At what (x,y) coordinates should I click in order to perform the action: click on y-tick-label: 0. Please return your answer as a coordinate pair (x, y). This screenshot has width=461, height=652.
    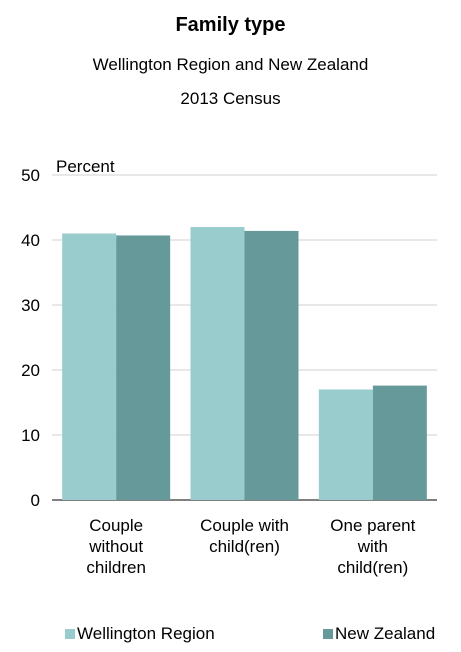
    Looking at the image, I should click on (35, 500).